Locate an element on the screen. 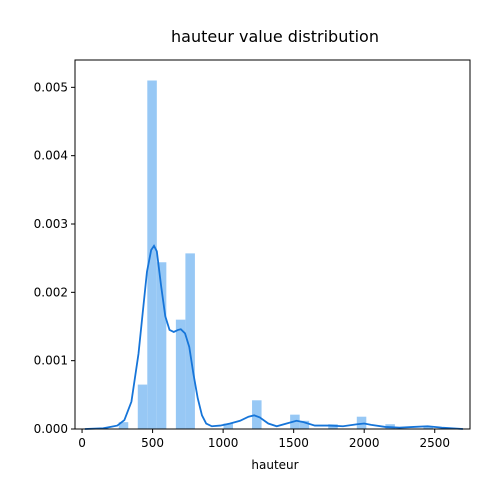 The image size is (500, 500). y-tick-label: 0.000 is located at coordinates (51, 429).